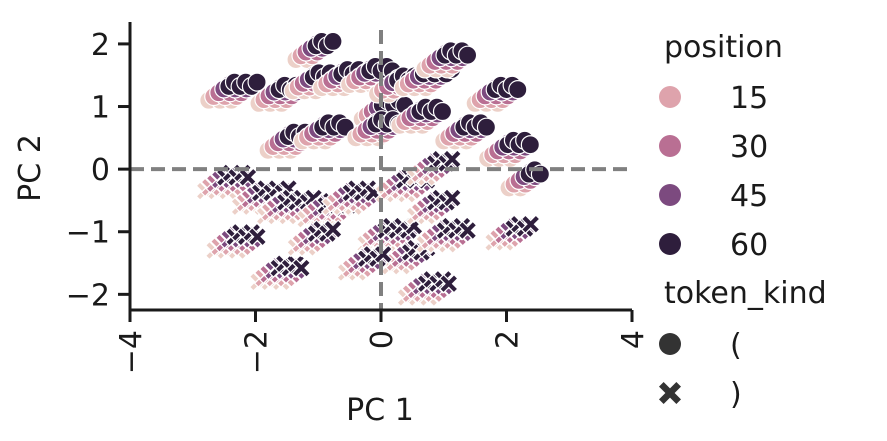  What do you see at coordinates (736, 345) in the screenshot?
I see `legend-label-token-kind: (` at bounding box center [736, 345].